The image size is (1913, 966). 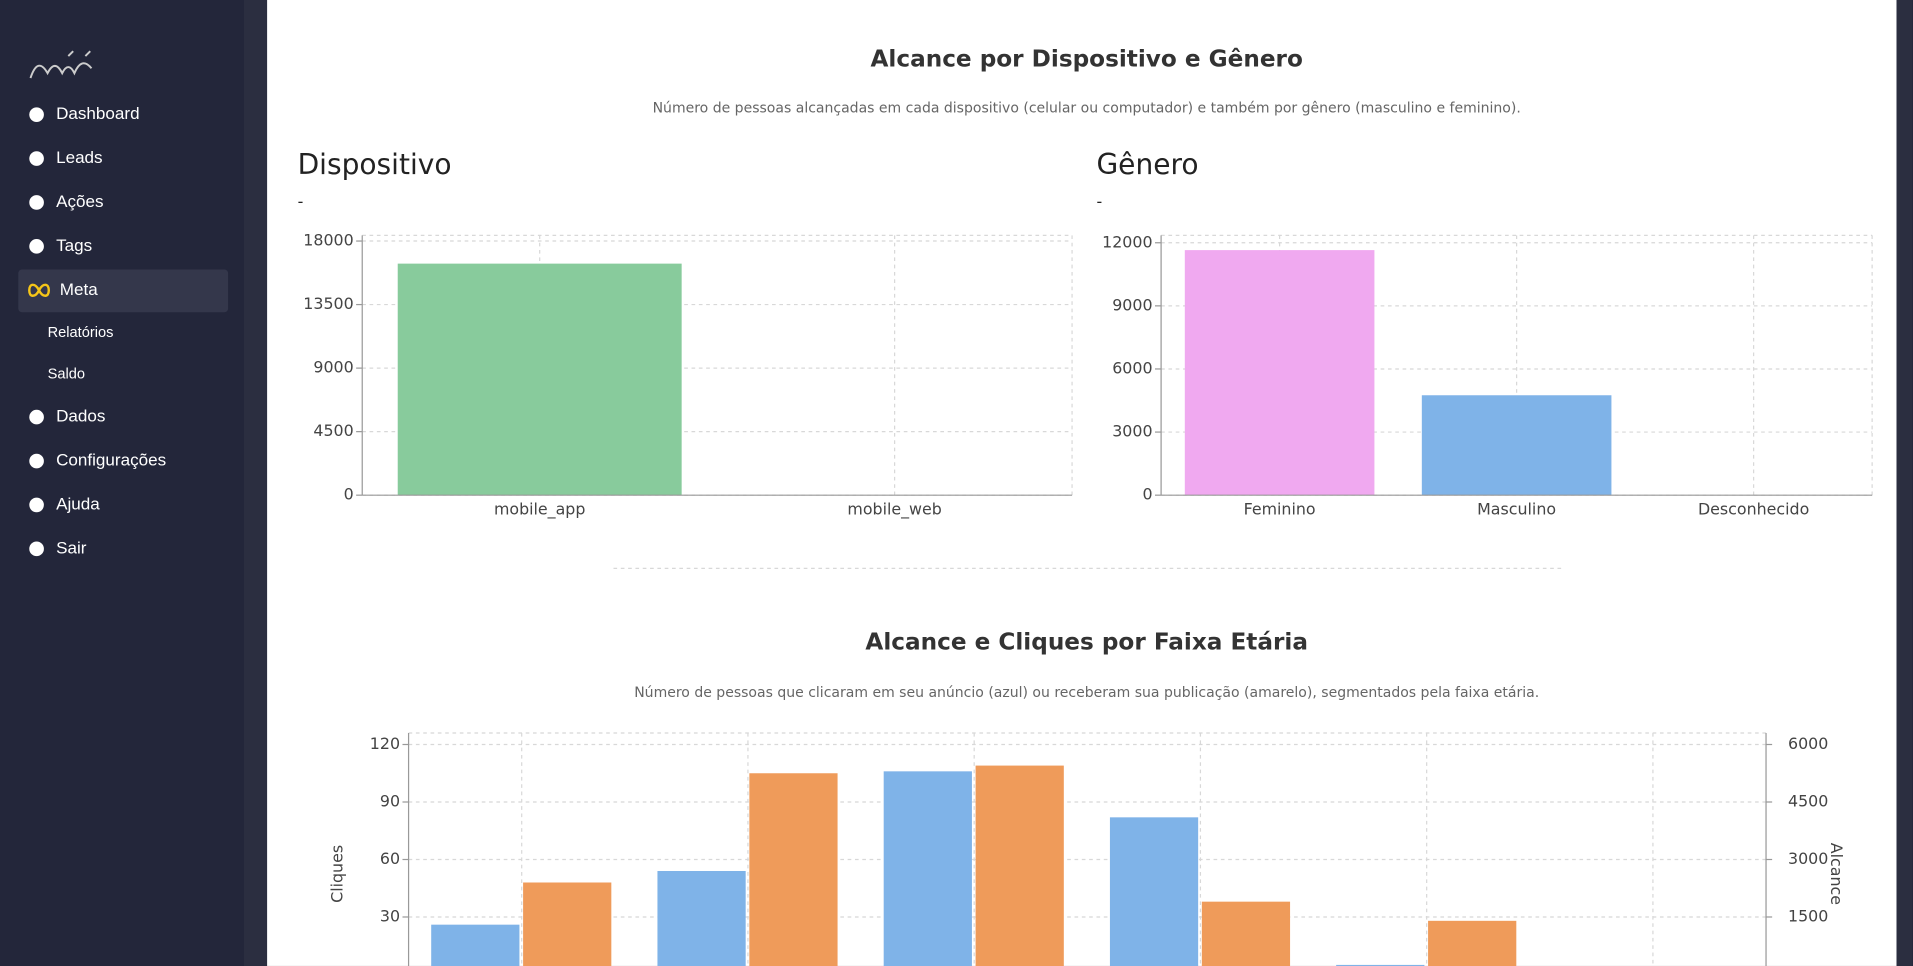 What do you see at coordinates (78, 503) in the screenshot?
I see `nav-item: Ajuda` at bounding box center [78, 503].